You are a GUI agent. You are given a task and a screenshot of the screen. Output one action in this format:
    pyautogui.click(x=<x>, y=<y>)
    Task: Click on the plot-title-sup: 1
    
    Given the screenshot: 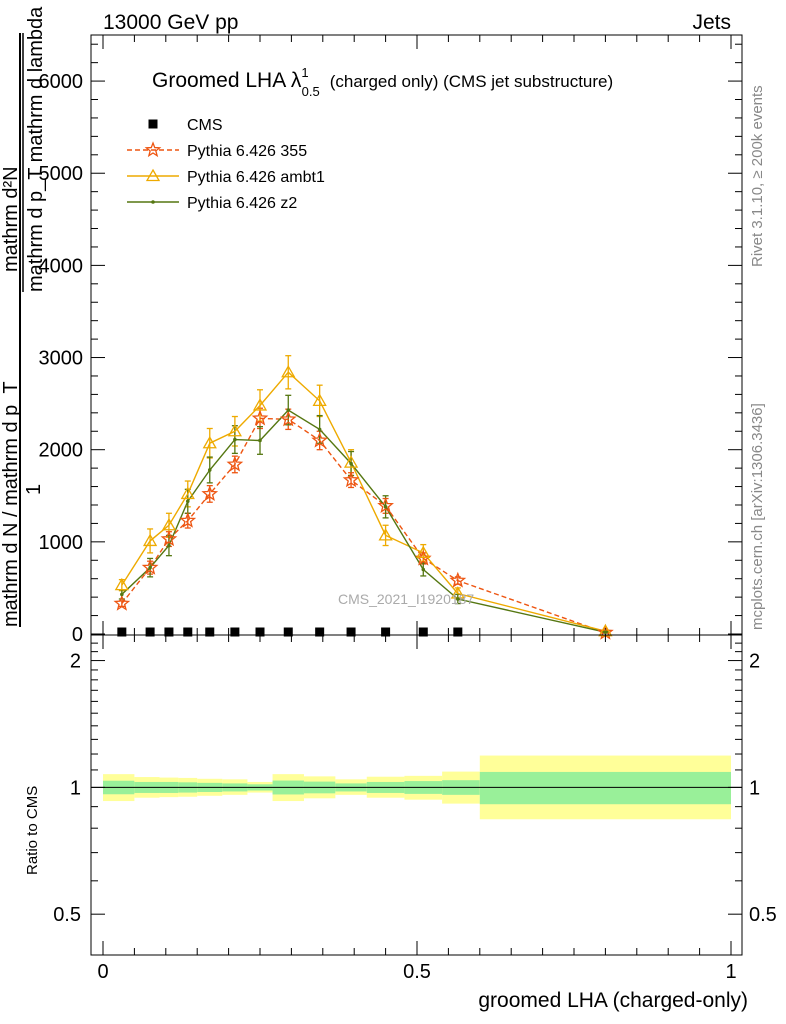 What is the action you would take?
    pyautogui.click(x=304, y=72)
    